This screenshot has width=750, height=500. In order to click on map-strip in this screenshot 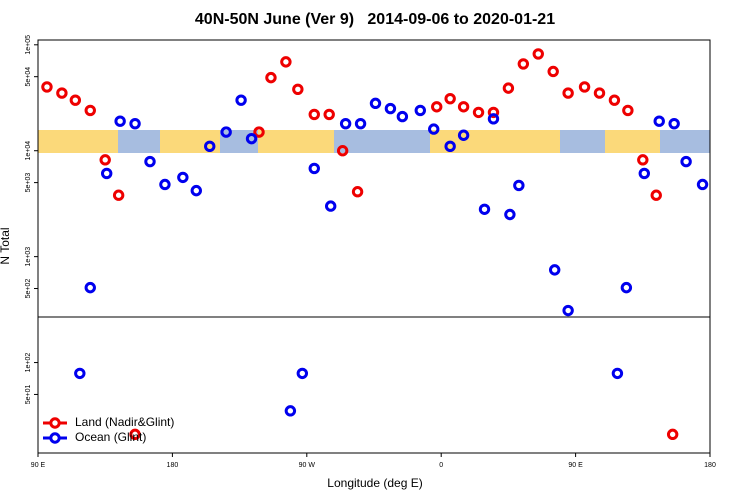, I will do `click(374, 141)`.